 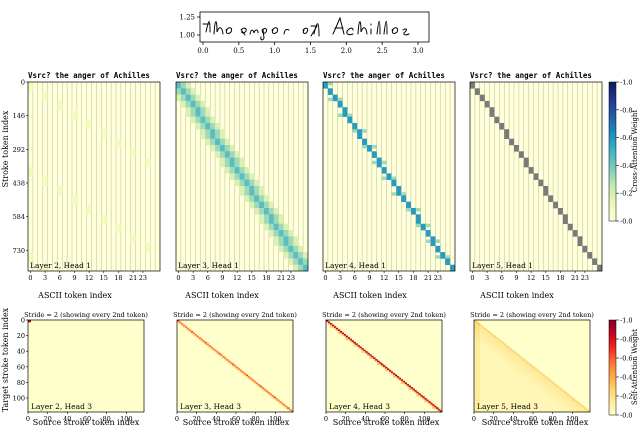 I want to click on x-tick-label: 60, so click(x=385, y=419).